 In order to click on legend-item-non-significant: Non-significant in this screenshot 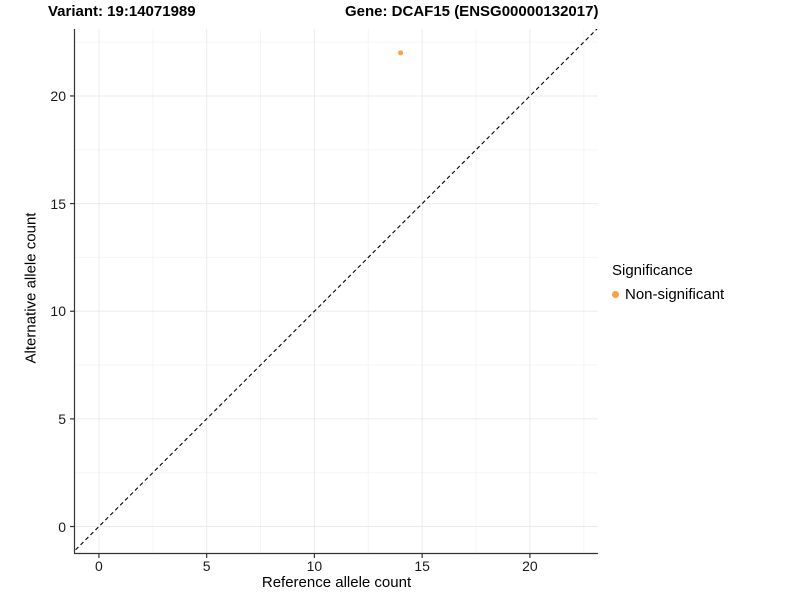, I will do `click(668, 294)`.